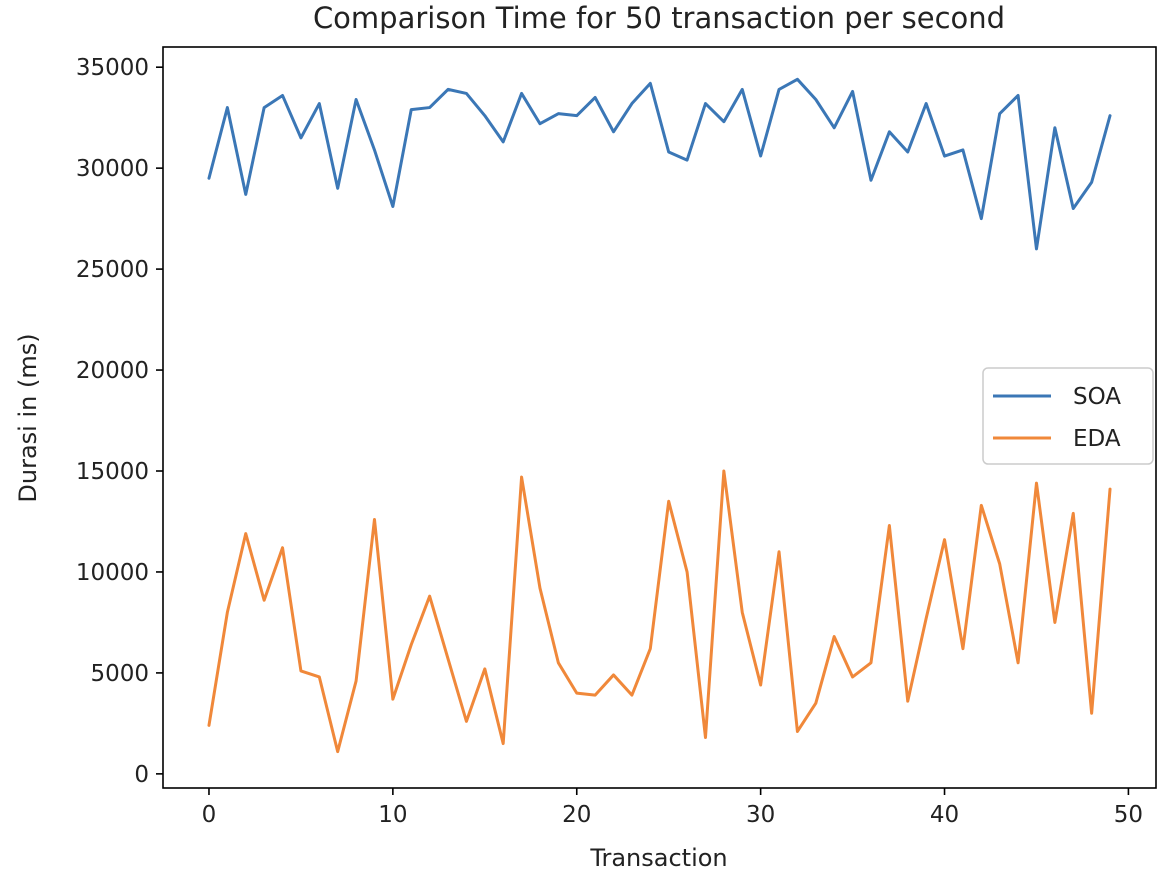  I want to click on y-tick-label: 25000, so click(112, 270).